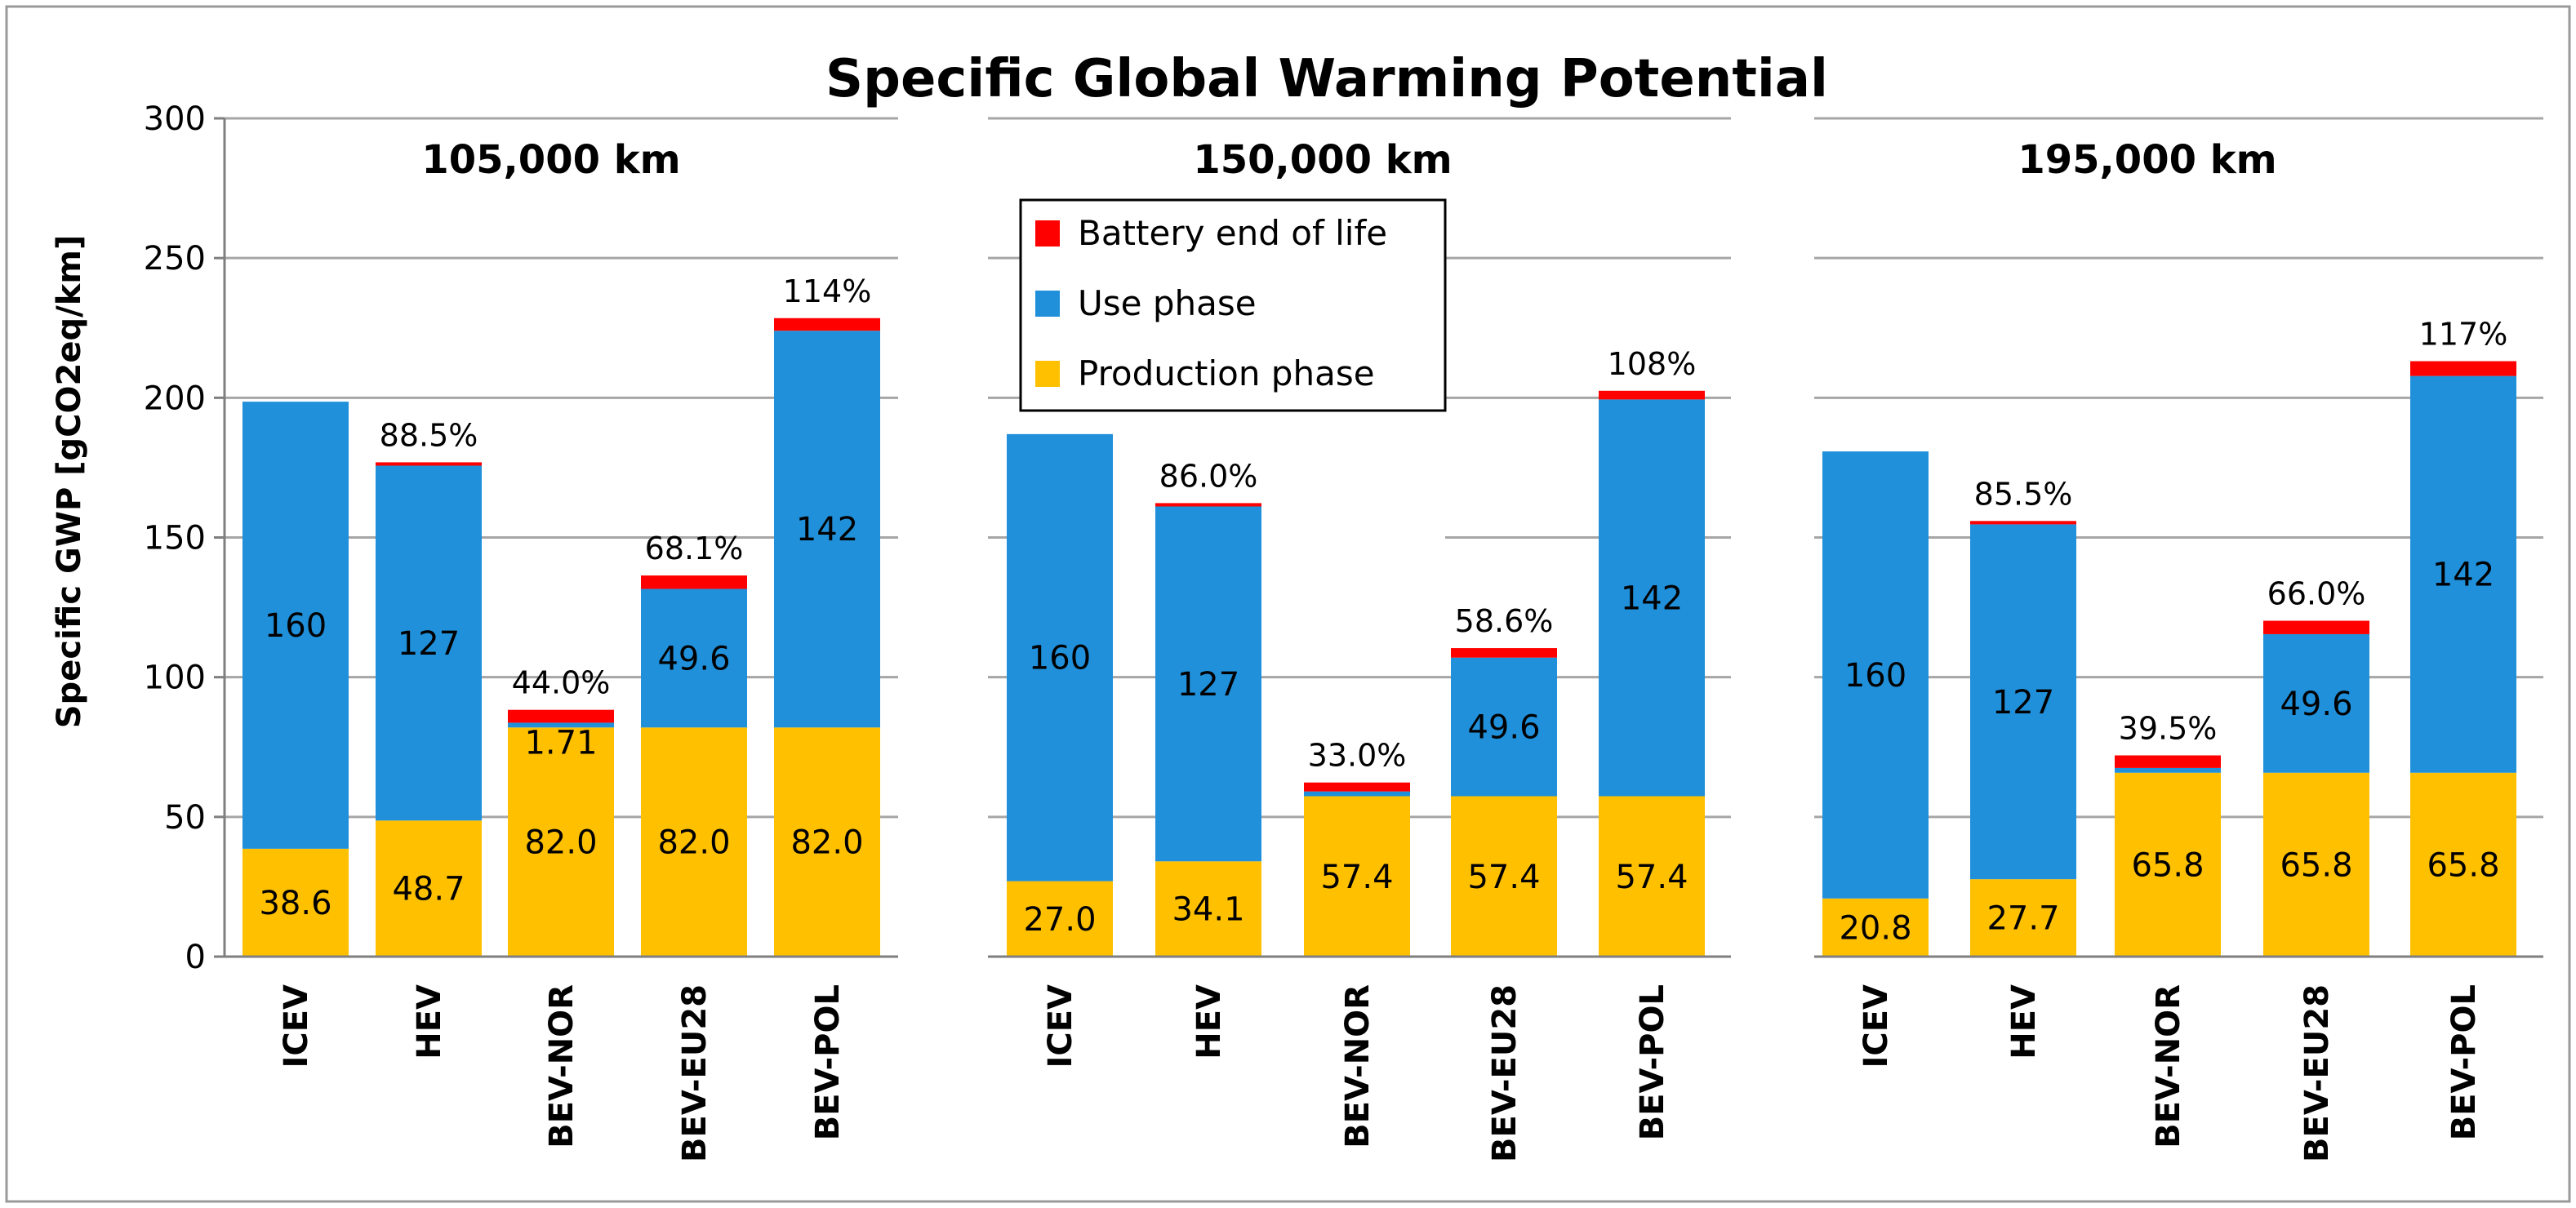 The width and height of the screenshot is (2576, 1208). Describe the element at coordinates (175, 259) in the screenshot. I see `y-tick-label: 250` at that location.